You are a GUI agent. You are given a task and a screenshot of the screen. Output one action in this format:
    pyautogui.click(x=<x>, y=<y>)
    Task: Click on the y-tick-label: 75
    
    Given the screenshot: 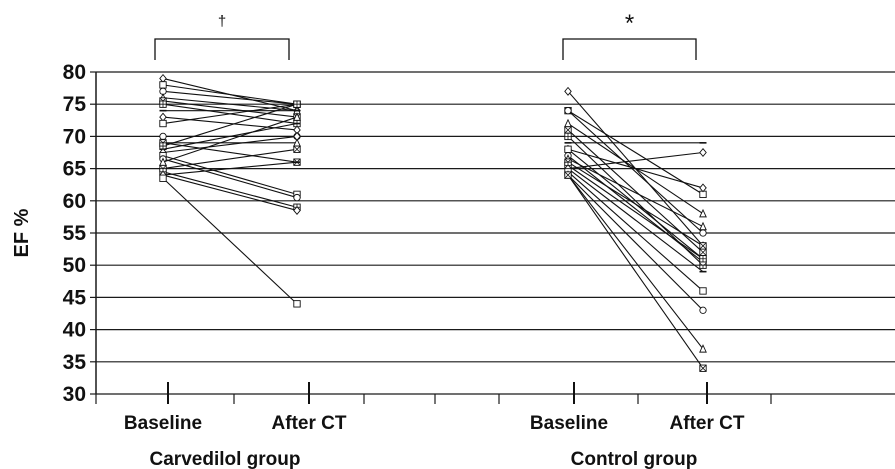 What is the action you would take?
    pyautogui.click(x=75, y=104)
    